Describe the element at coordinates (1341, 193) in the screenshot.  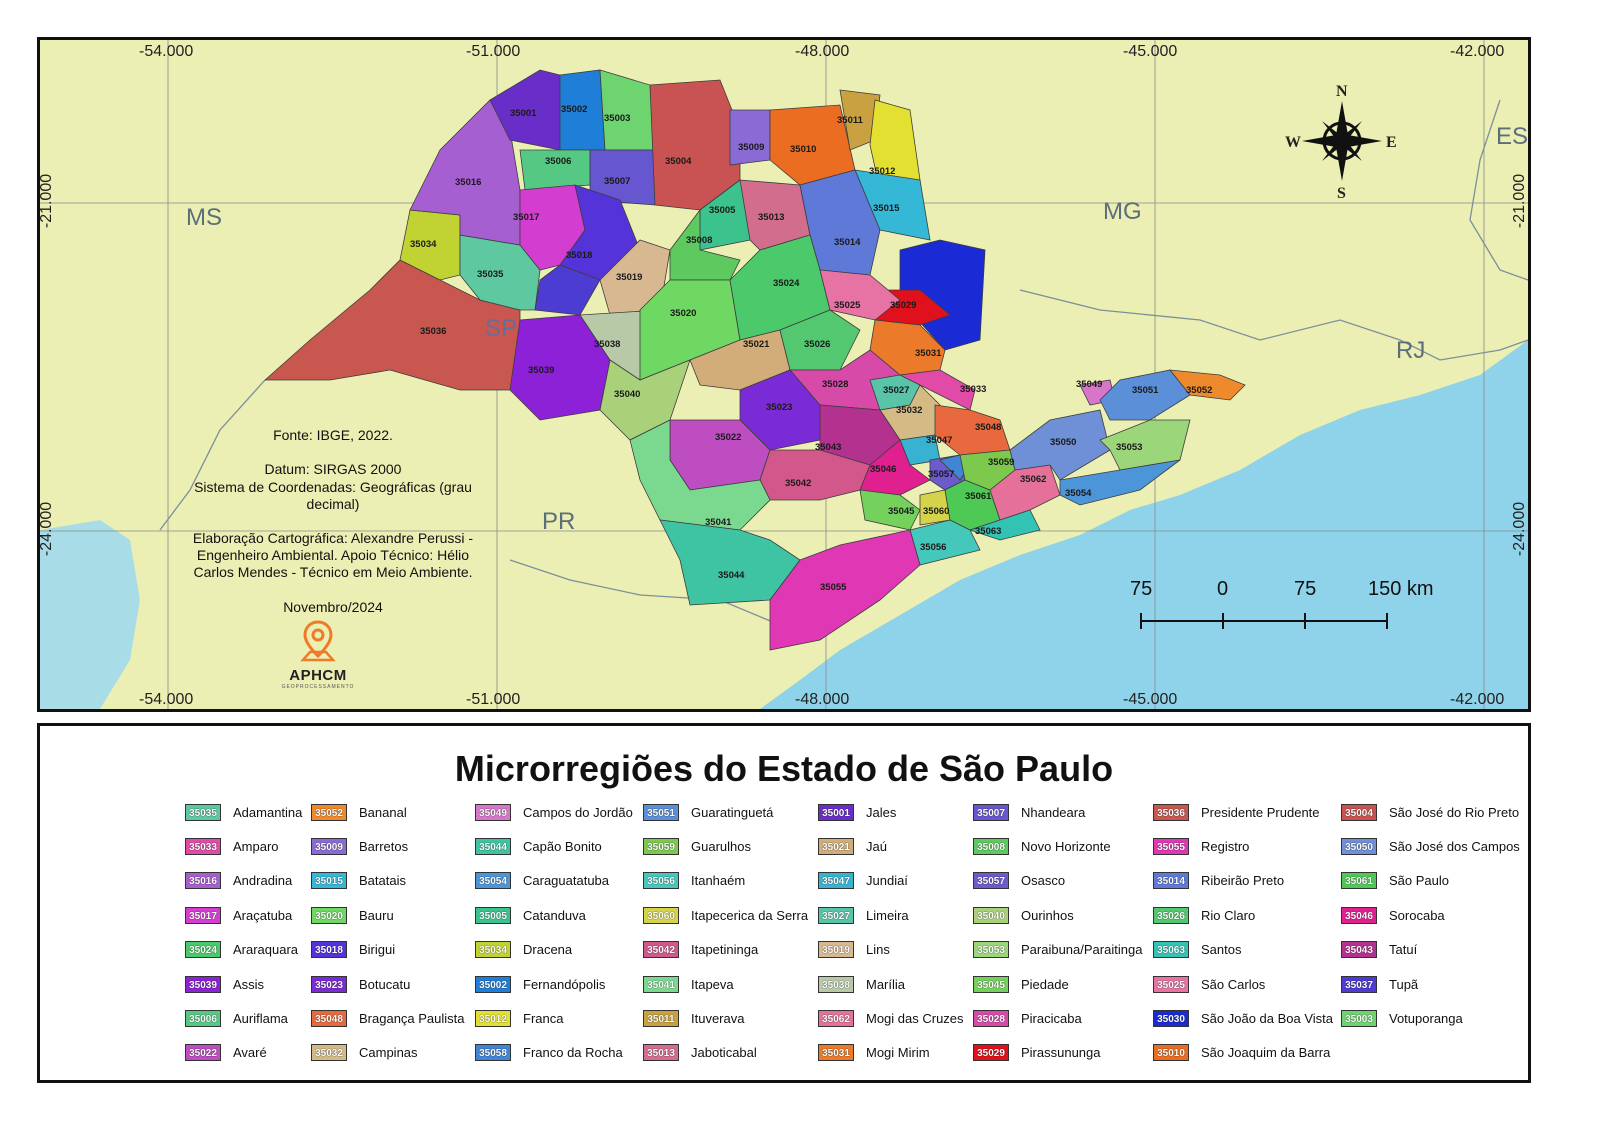
I see `compass-s: S` at that location.